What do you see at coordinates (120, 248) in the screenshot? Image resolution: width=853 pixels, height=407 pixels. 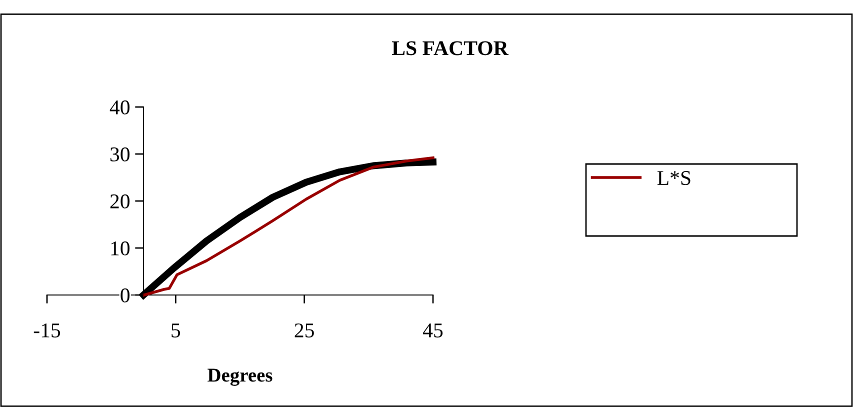 I see `y-tick-label: 10` at bounding box center [120, 248].